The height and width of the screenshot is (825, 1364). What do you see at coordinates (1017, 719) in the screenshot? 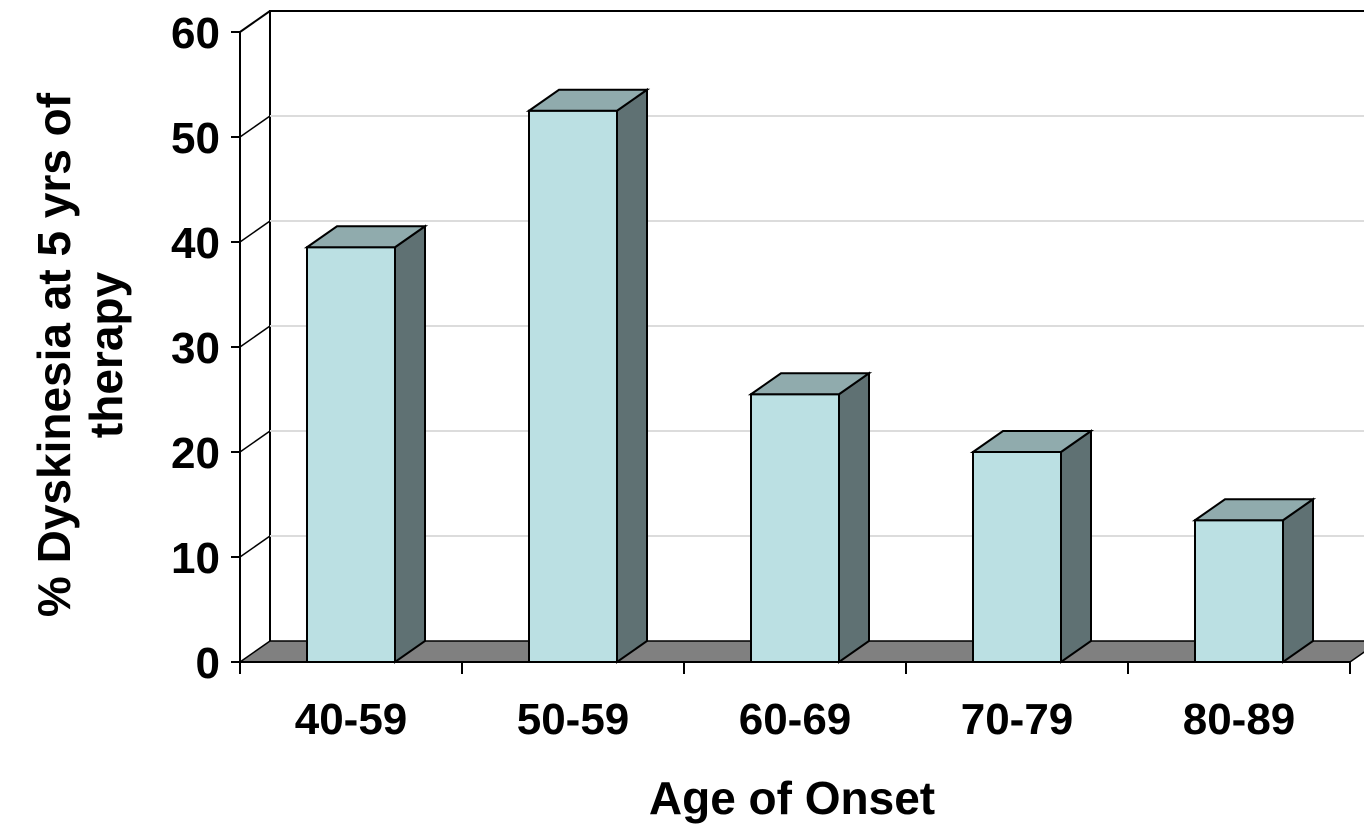
I see `x-tick-label: 70-79` at bounding box center [1017, 719].